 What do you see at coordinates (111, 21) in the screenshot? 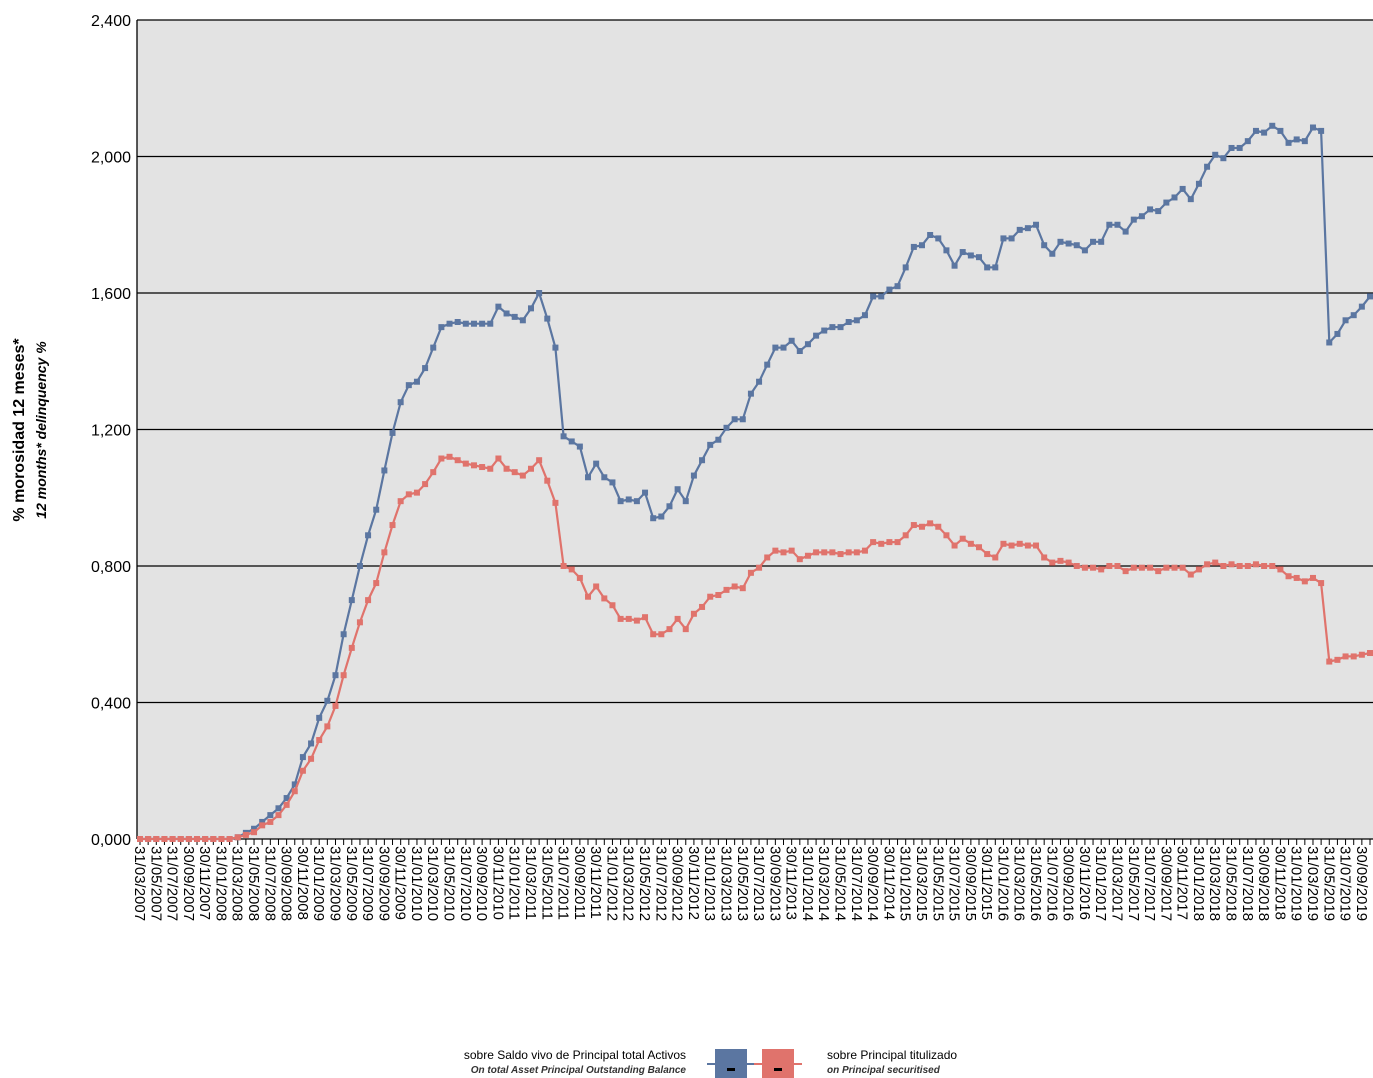
I see `y-tick-label: 2,400` at bounding box center [111, 21].